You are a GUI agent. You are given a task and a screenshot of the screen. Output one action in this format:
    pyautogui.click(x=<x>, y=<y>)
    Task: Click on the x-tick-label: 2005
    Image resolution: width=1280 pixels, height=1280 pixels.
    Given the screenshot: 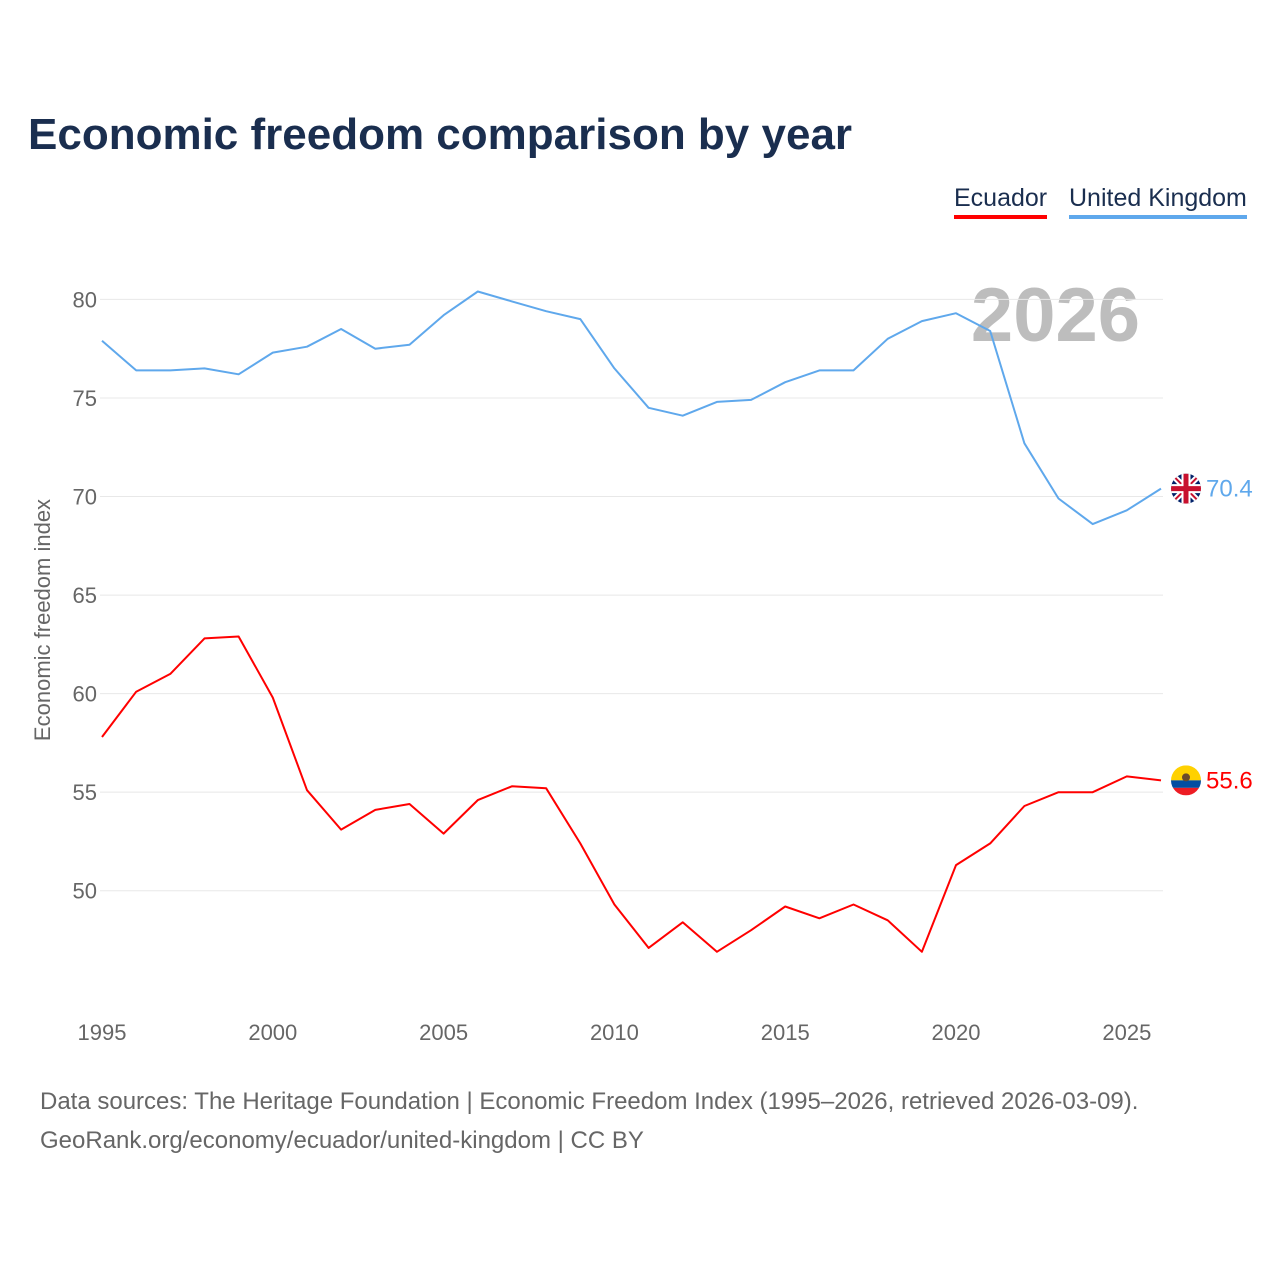 What is the action you would take?
    pyautogui.click(x=443, y=1032)
    